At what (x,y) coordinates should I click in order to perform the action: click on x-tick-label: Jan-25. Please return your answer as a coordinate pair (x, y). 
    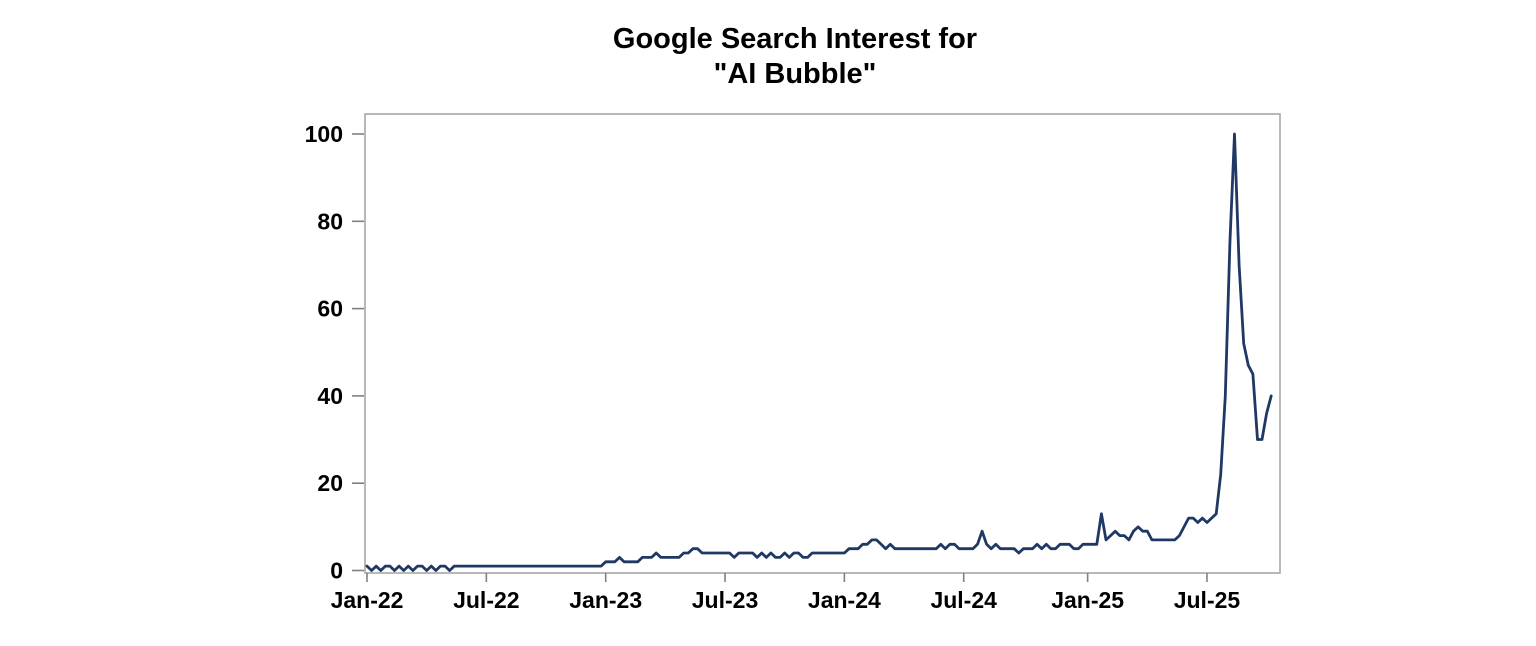
    Looking at the image, I should click on (1087, 600).